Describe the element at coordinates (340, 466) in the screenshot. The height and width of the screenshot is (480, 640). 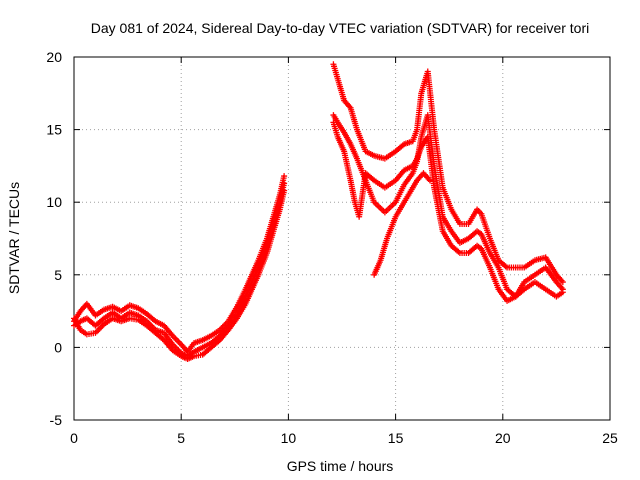
I see `x-axis-title: GPS time / hours` at that location.